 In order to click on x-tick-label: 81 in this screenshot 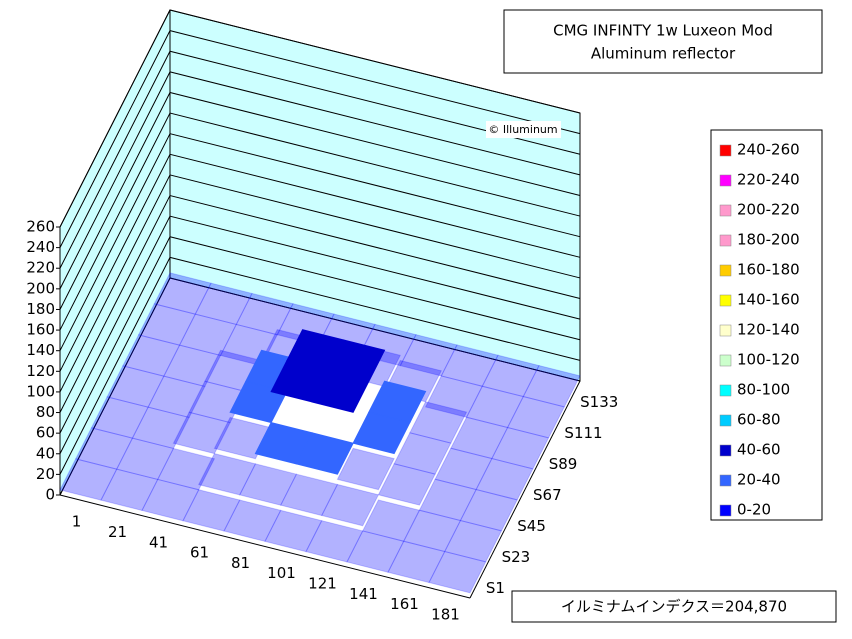, I will do `click(240, 563)`.